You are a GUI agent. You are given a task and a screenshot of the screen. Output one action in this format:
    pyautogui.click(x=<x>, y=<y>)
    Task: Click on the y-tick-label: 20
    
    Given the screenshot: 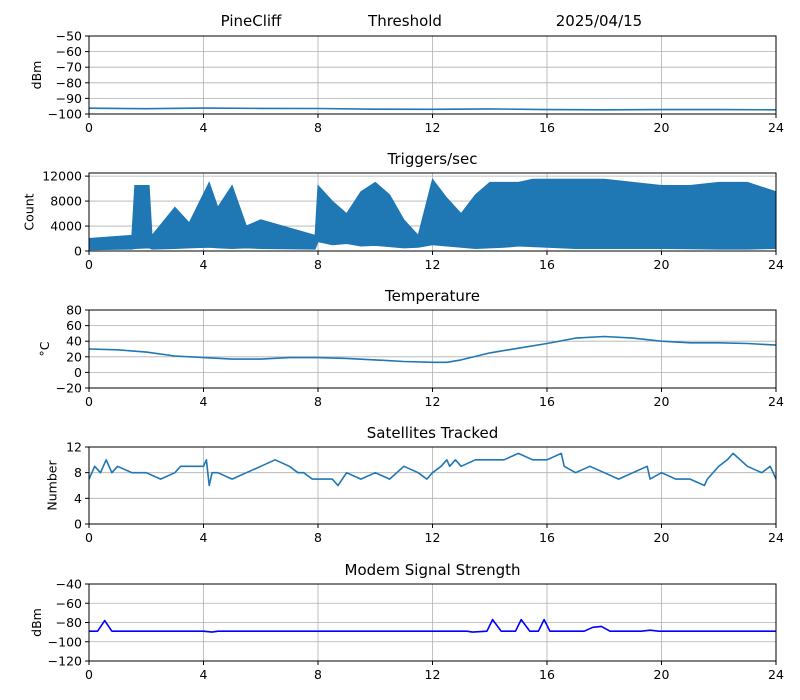 What is the action you would take?
    pyautogui.click(x=74, y=356)
    